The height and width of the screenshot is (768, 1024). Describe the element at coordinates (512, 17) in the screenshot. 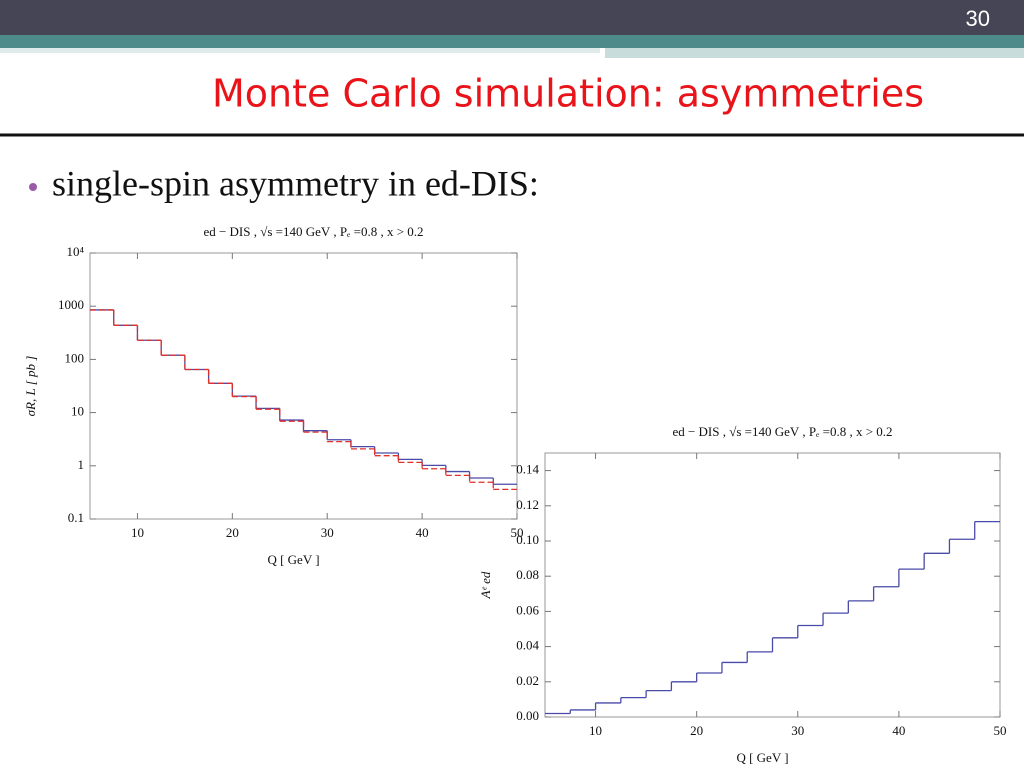

I see `header-bar` at that location.